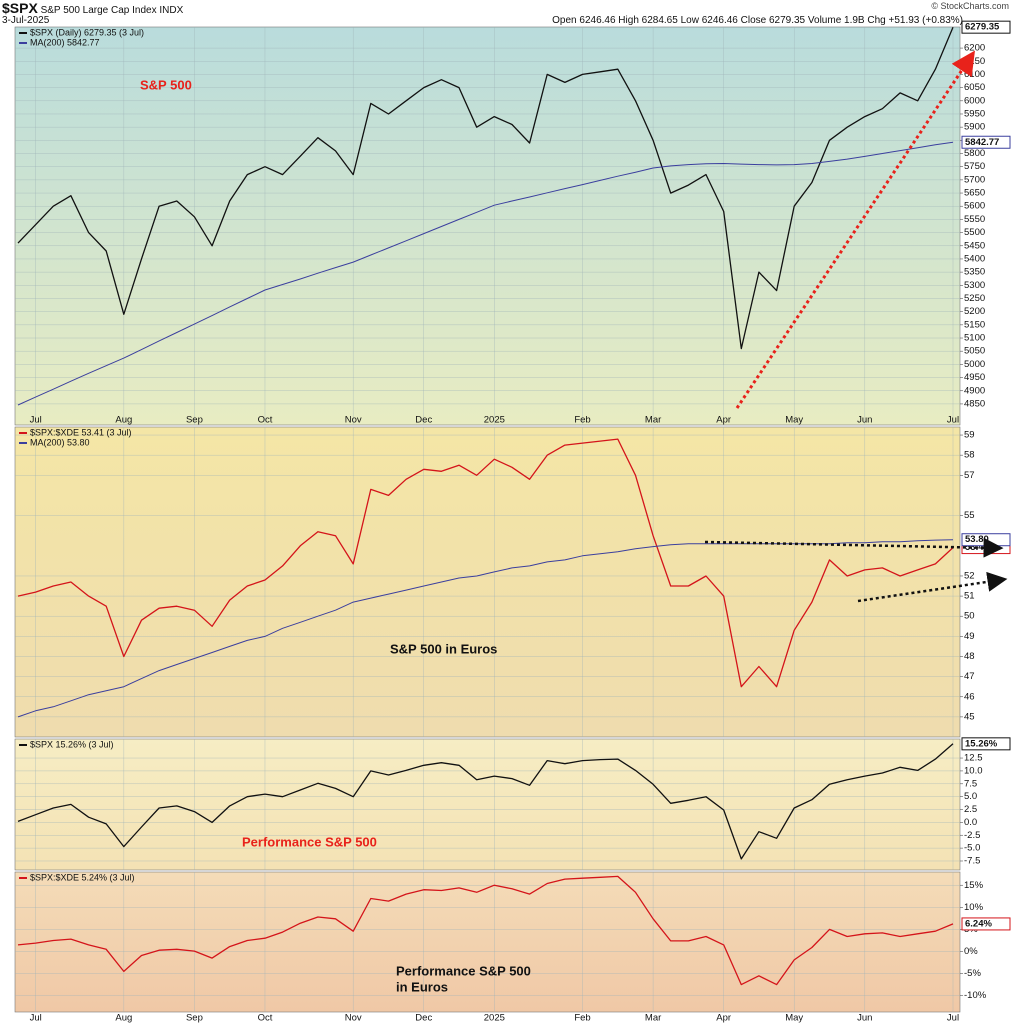  Describe the element at coordinates (974, 113) in the screenshot. I see `y-tick-label: 5950` at that location.